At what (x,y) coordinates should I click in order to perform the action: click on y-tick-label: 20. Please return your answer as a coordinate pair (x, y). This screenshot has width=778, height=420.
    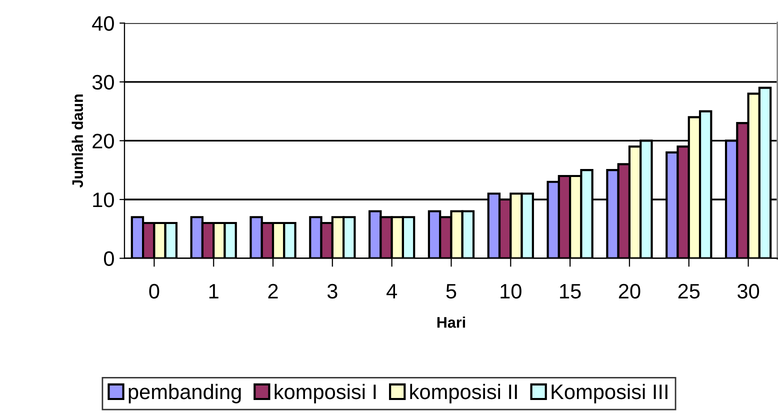
    Looking at the image, I should click on (103, 141).